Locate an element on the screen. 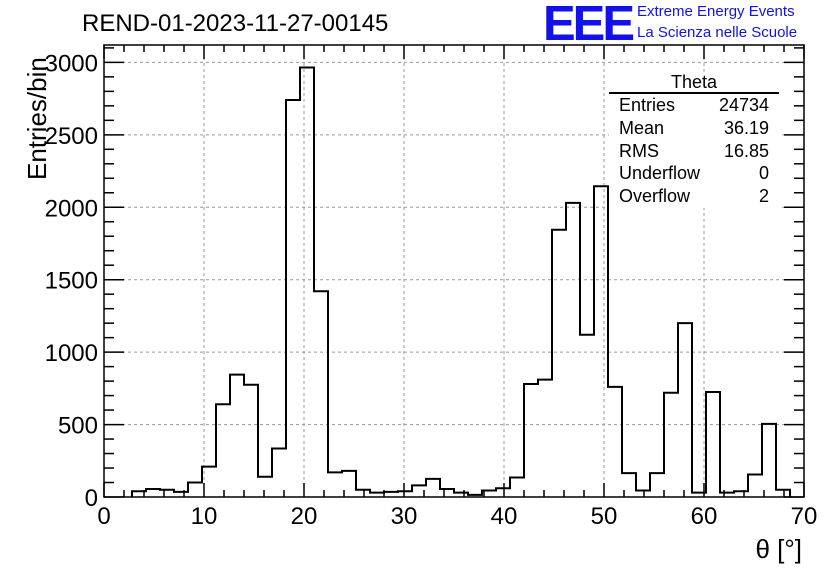 This screenshot has width=836, height=572. x-tick-label: 40 is located at coordinates (504, 516).